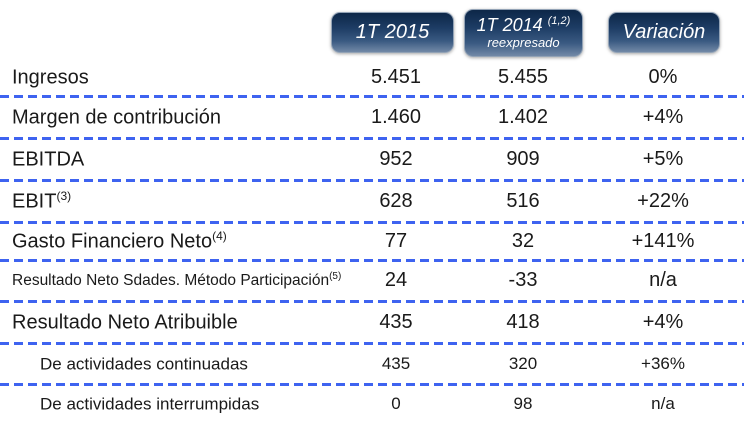  Describe the element at coordinates (396, 403) in the screenshot. I see `value-1t2015: 0` at that location.